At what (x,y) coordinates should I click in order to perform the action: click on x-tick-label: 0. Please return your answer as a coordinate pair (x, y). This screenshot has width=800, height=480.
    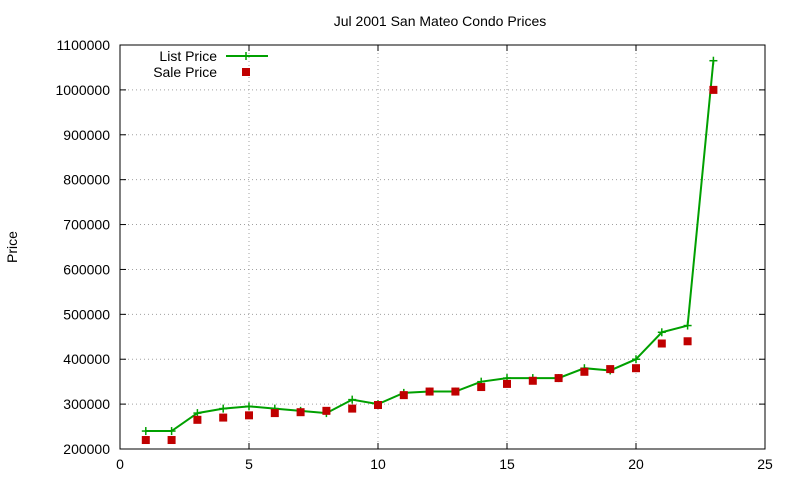
    Looking at the image, I should click on (120, 464).